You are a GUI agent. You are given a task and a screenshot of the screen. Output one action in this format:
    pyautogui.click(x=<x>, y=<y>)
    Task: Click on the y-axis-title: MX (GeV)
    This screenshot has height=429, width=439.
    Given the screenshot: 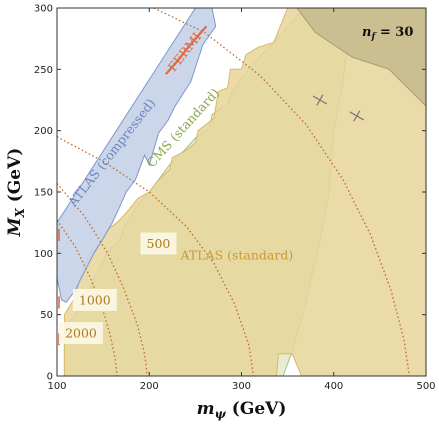 What is the action you would take?
    pyautogui.click(x=16, y=193)
    